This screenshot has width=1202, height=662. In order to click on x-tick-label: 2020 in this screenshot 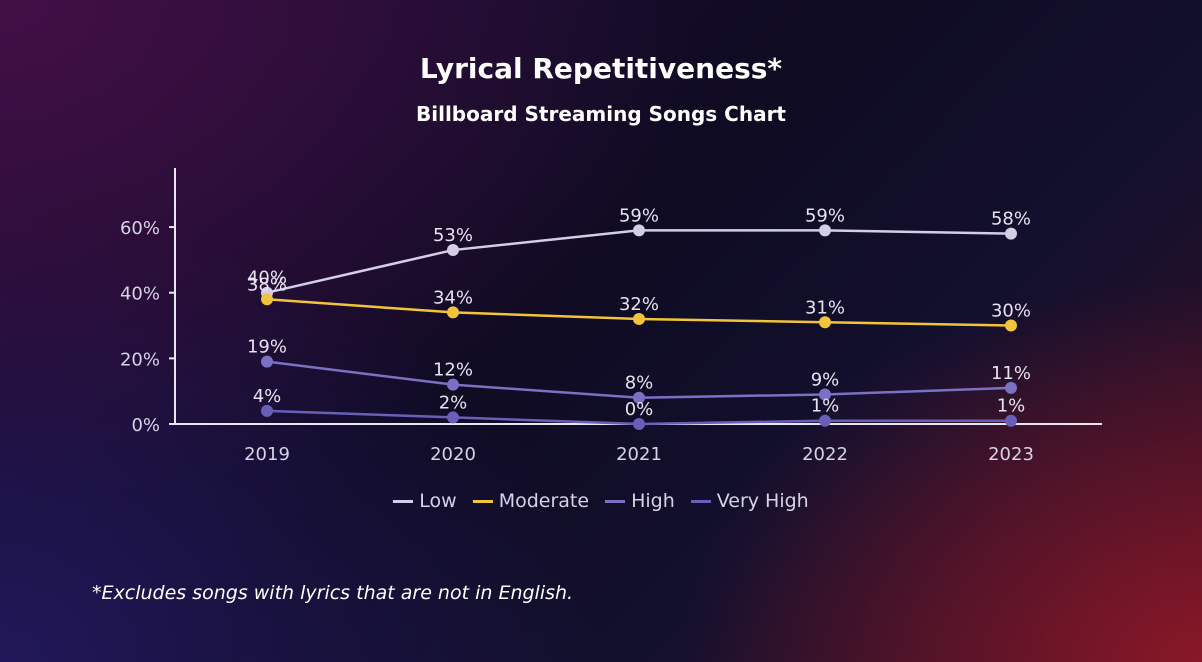, I will do `click(453, 454)`.